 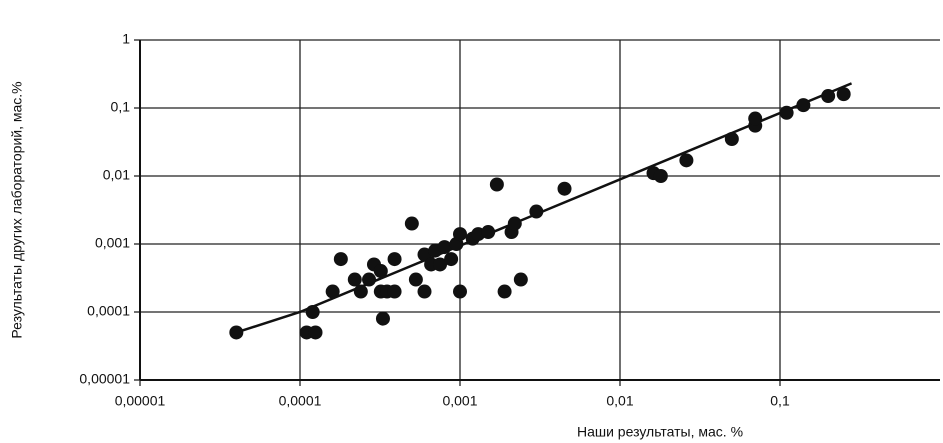 I want to click on x-tick-label: 0,0001, so click(x=300, y=401).